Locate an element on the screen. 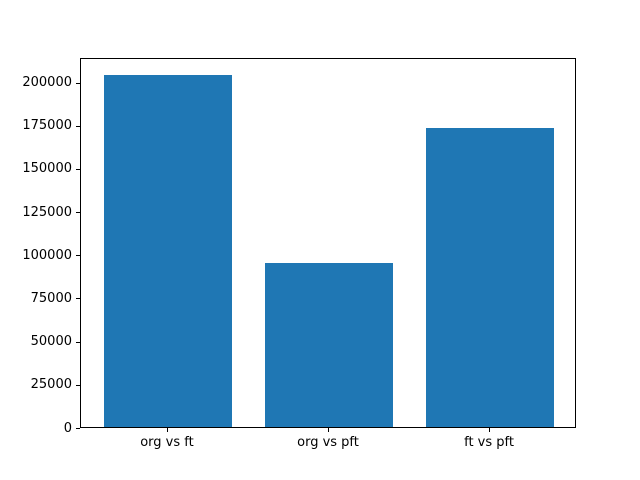 The width and height of the screenshot is (640, 480). x-tick-label: org vs pft is located at coordinates (328, 442).